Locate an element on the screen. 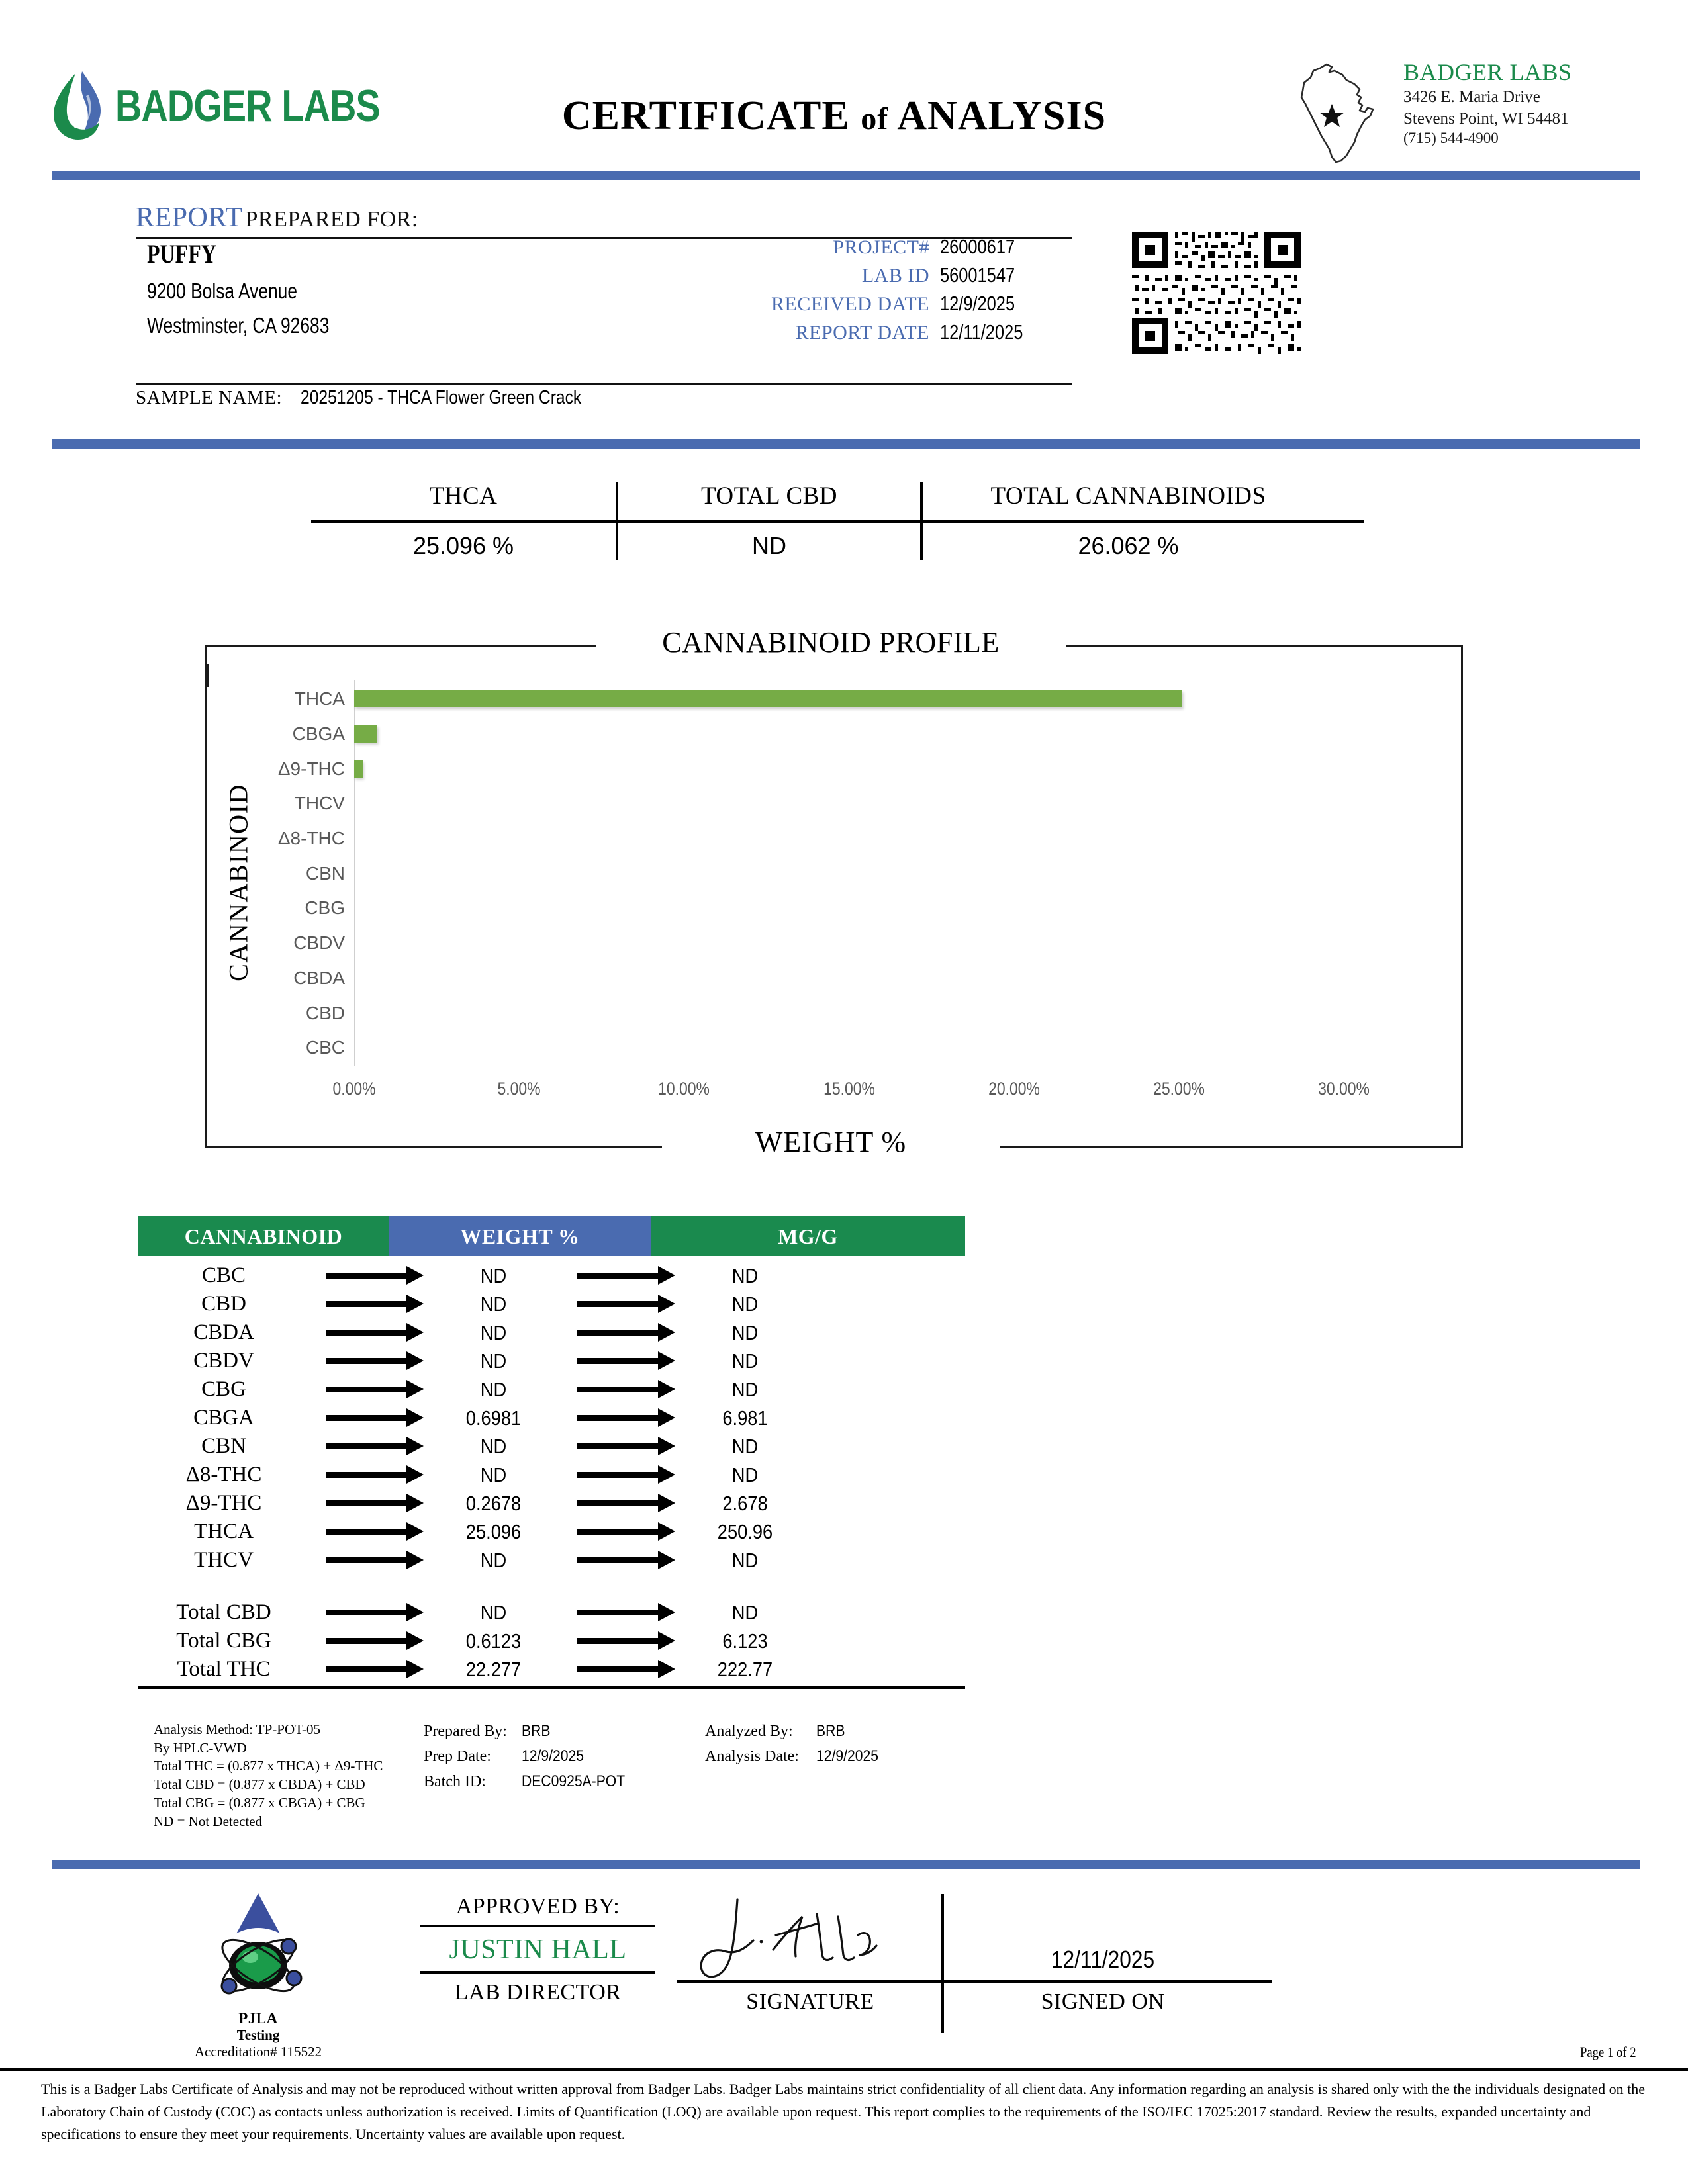 The image size is (1688, 2184). table-row: CBG ND ND is located at coordinates (551, 1389).